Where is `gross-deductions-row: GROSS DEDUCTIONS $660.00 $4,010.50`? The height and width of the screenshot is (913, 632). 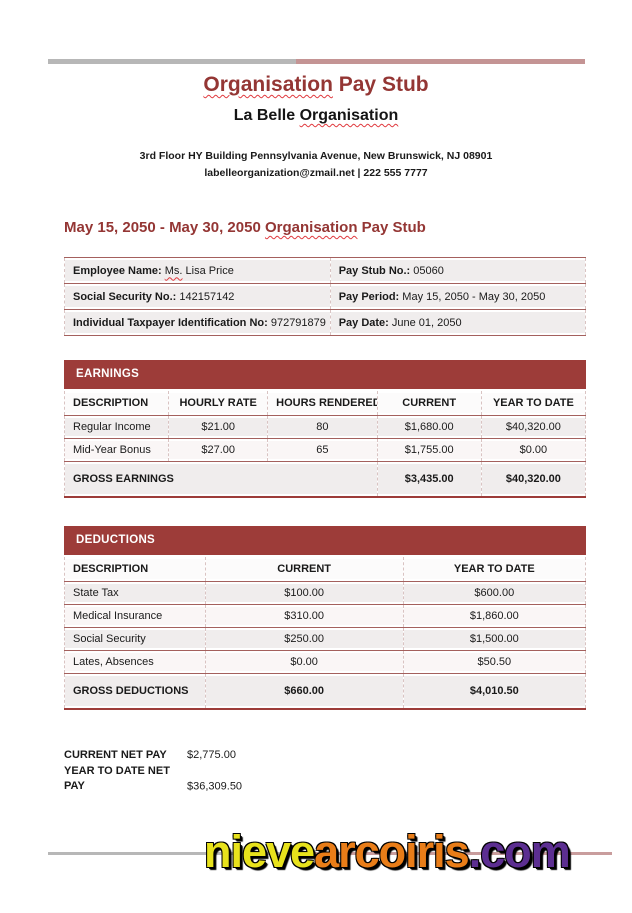 gross-deductions-row: GROSS DEDUCTIONS $660.00 $4,010.50 is located at coordinates (325, 691).